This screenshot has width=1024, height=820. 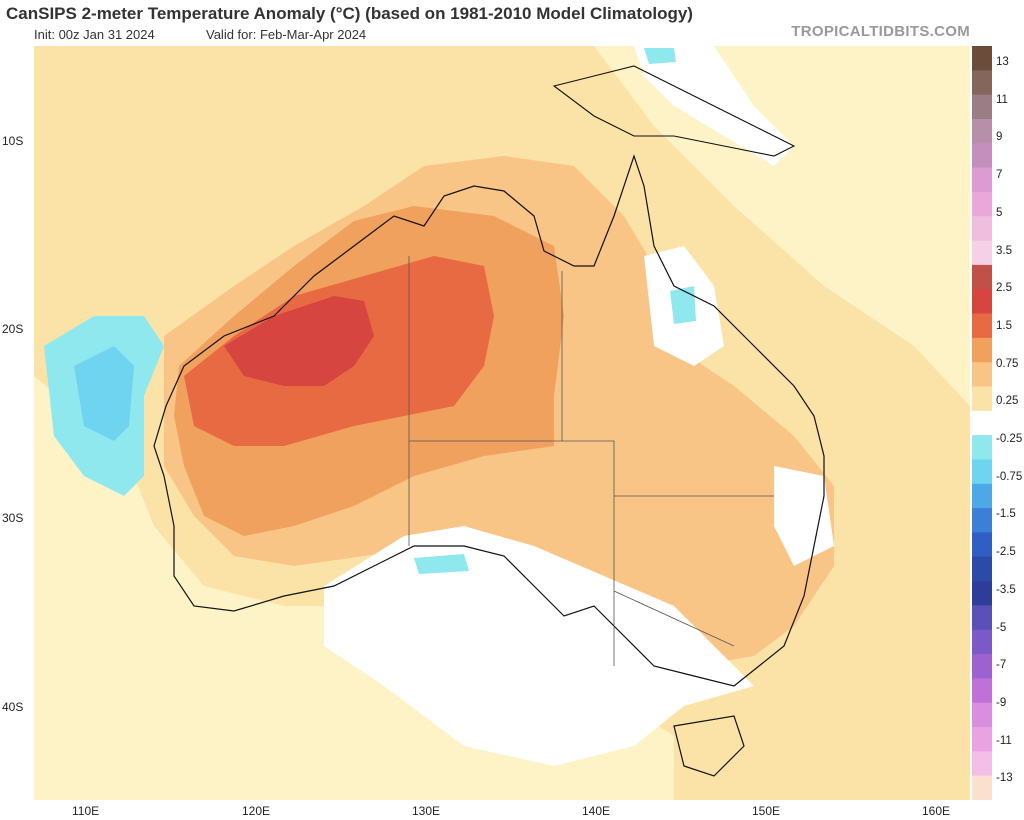 What do you see at coordinates (104, 393) in the screenshot?
I see `anomaly-cool-west-core` at bounding box center [104, 393].